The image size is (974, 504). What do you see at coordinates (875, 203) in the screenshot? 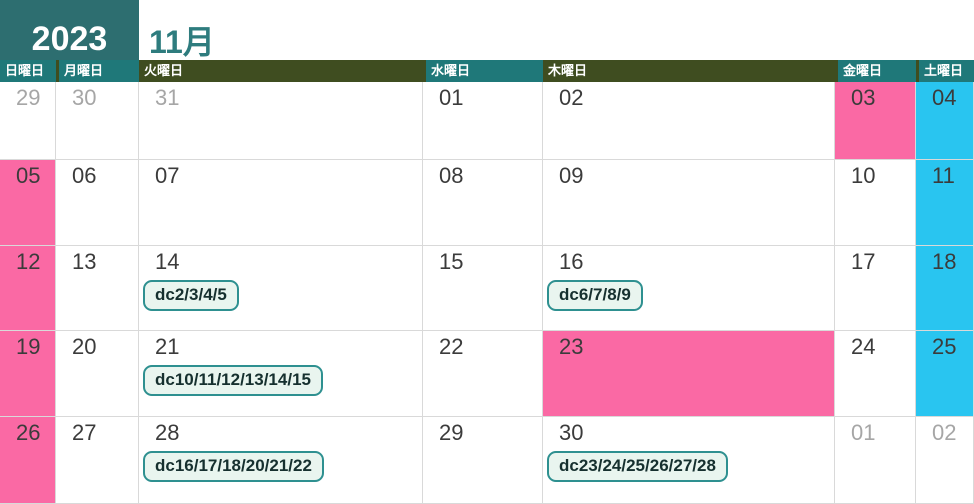
I see `calendar-day-cell: 10` at bounding box center [875, 203].